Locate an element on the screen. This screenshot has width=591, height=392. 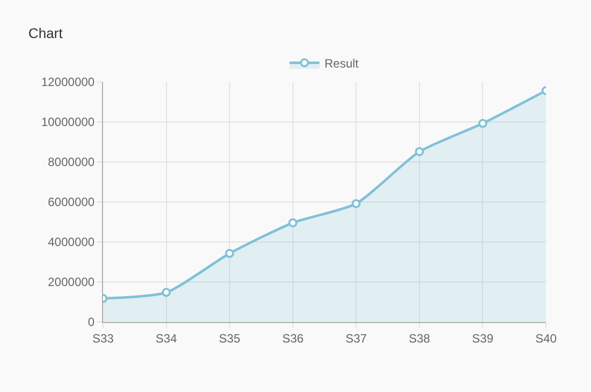
x-tick-label: S40 is located at coordinates (546, 338).